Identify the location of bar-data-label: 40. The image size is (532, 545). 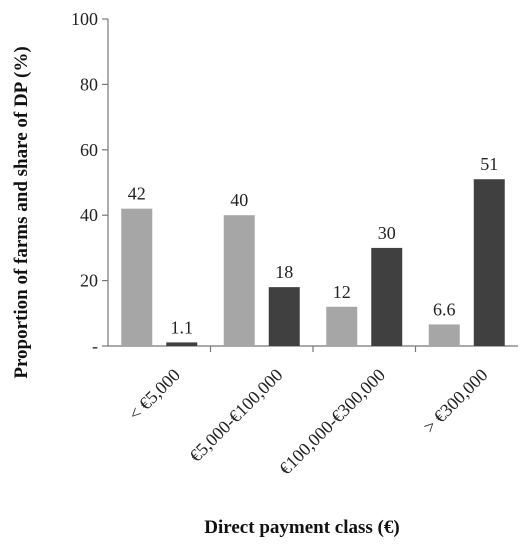
(239, 200).